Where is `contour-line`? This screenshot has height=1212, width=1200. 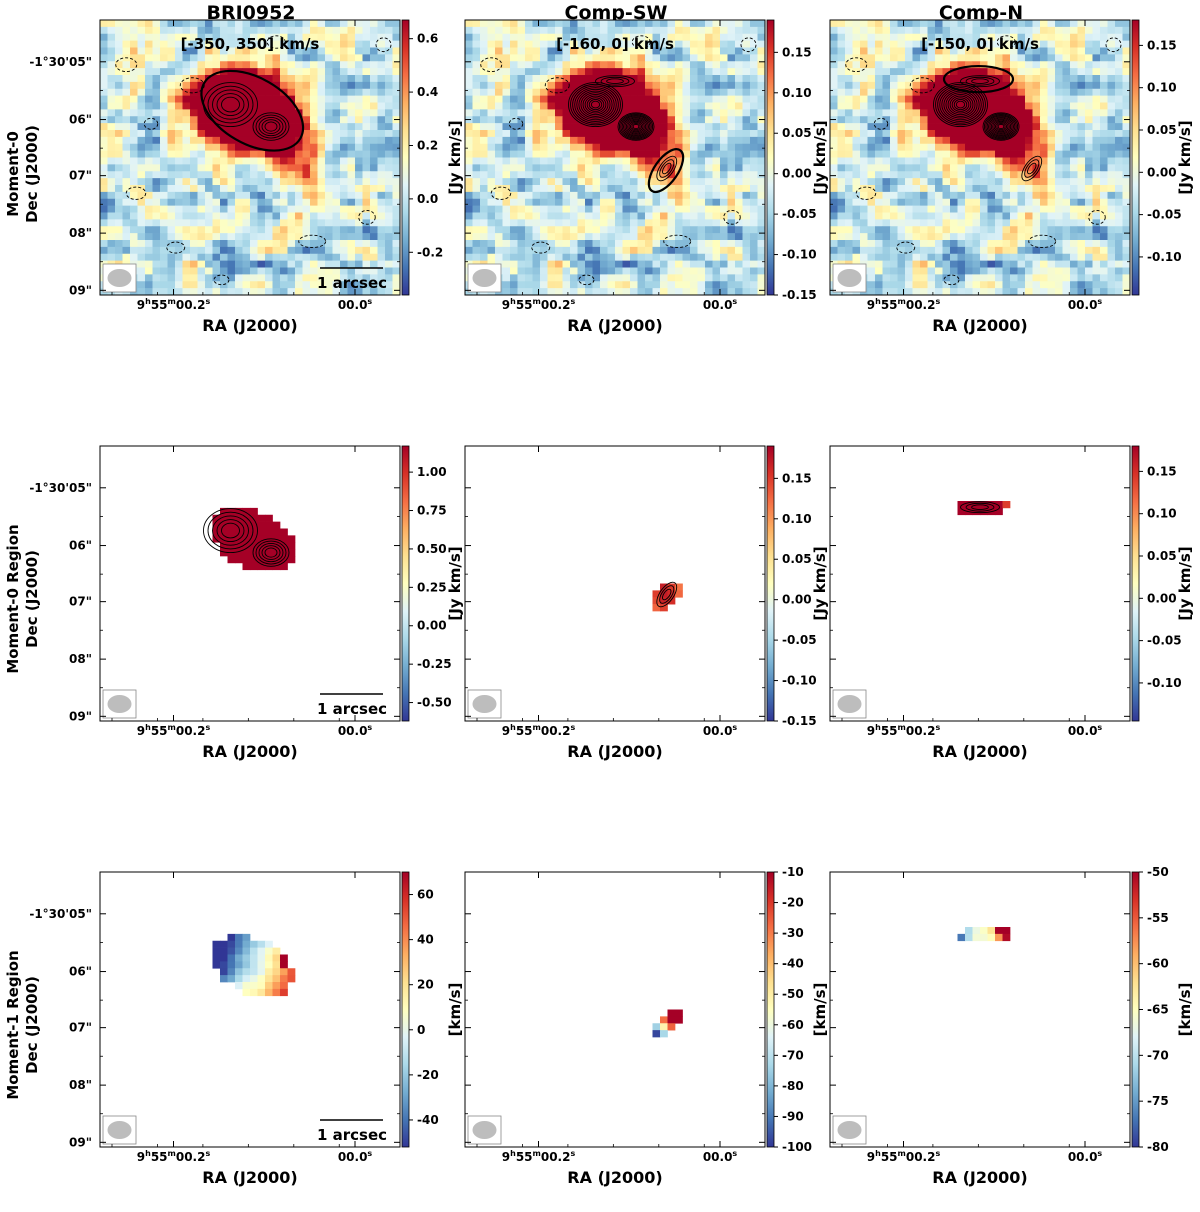 contour-line is located at coordinates (595, 104).